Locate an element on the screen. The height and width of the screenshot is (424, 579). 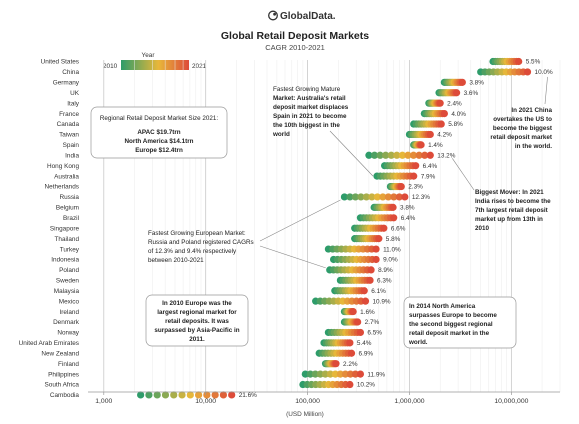
annotation-text: become the biggest is located at coordinates (523, 128).